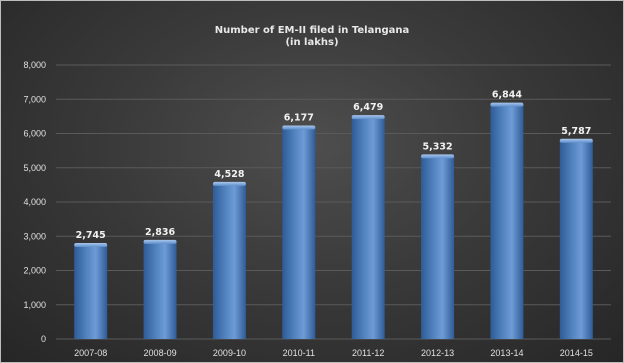 The image size is (624, 363). I want to click on y-tick-label: 3,000, so click(34, 236).